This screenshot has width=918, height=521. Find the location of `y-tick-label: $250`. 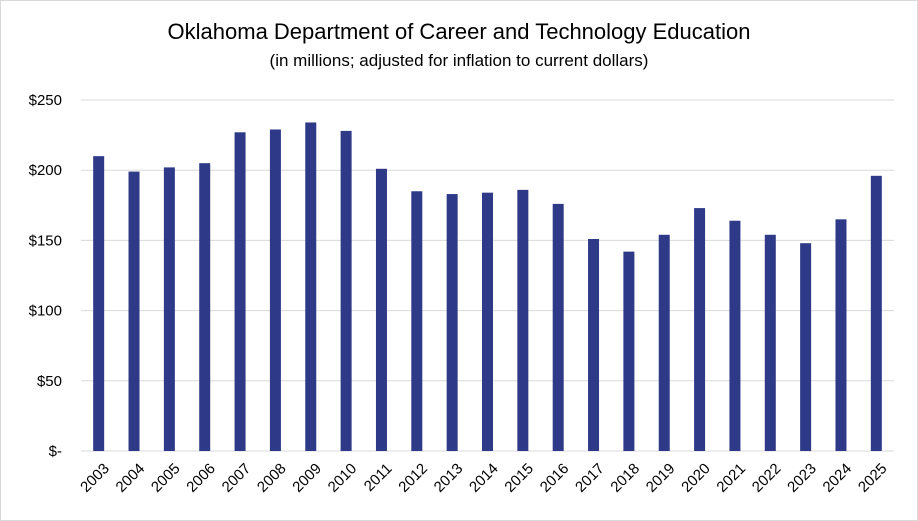

y-tick-label: $250 is located at coordinates (45, 100).